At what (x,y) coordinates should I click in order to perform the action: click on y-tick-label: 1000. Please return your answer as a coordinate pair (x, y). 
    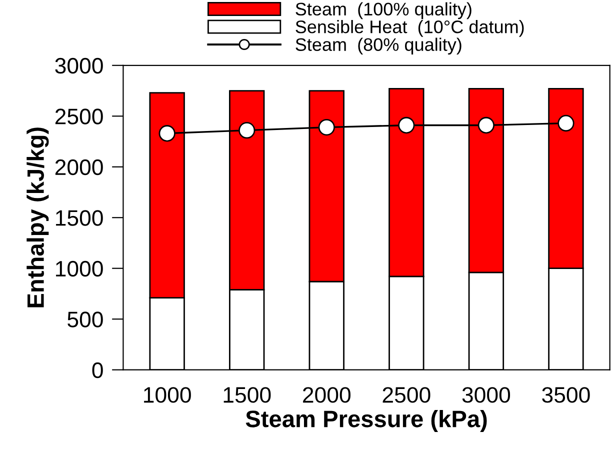
    Looking at the image, I should click on (79, 268).